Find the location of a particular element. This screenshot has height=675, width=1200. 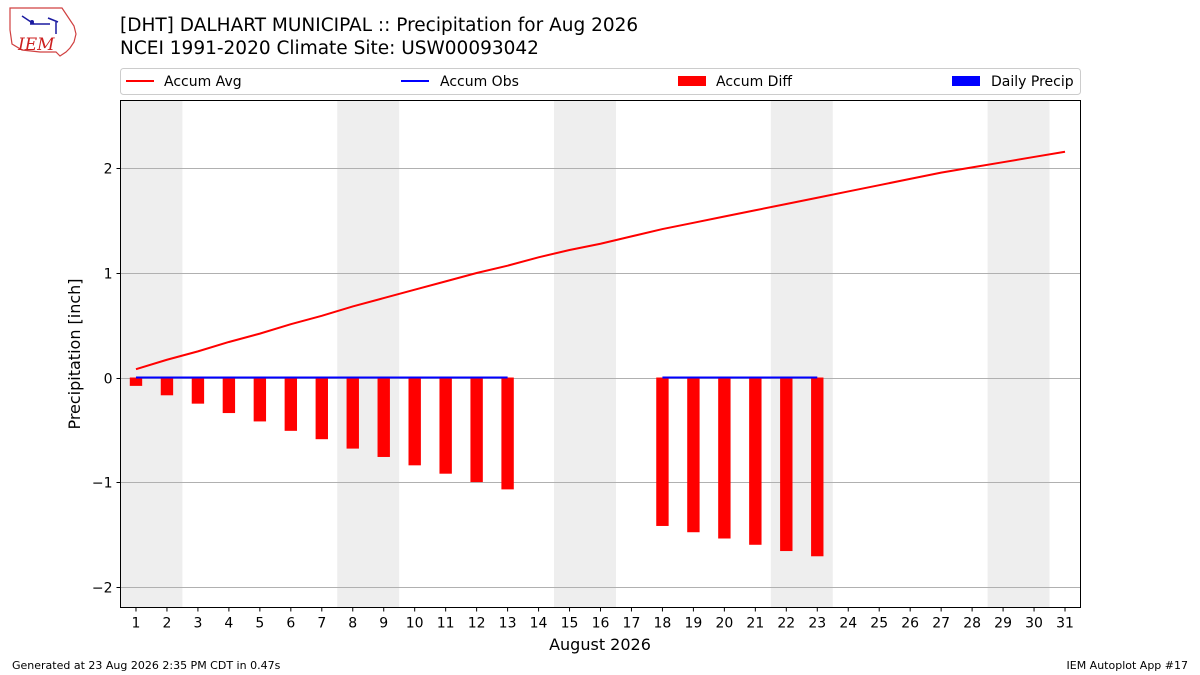

x-tick-label: 31 is located at coordinates (1065, 624).